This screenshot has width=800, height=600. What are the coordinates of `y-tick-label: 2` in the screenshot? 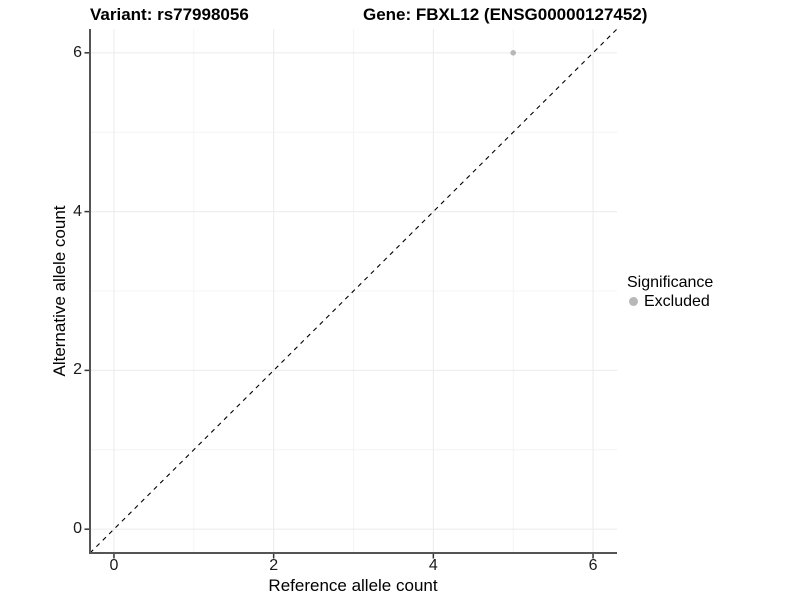 It's located at (77, 370).